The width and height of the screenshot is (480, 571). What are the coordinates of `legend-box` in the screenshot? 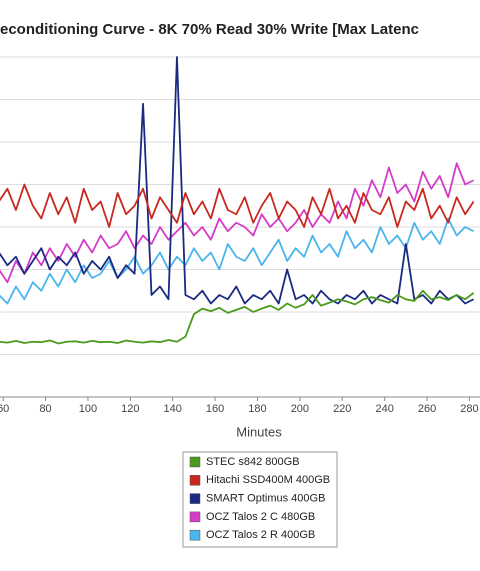 It's located at (260, 499).